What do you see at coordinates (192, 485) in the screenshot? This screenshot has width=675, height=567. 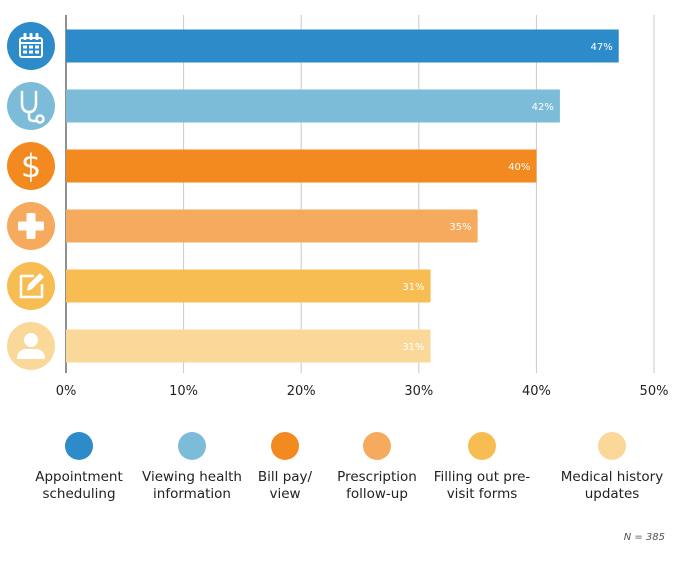 I see `legend-label: Viewing health information` at bounding box center [192, 485].